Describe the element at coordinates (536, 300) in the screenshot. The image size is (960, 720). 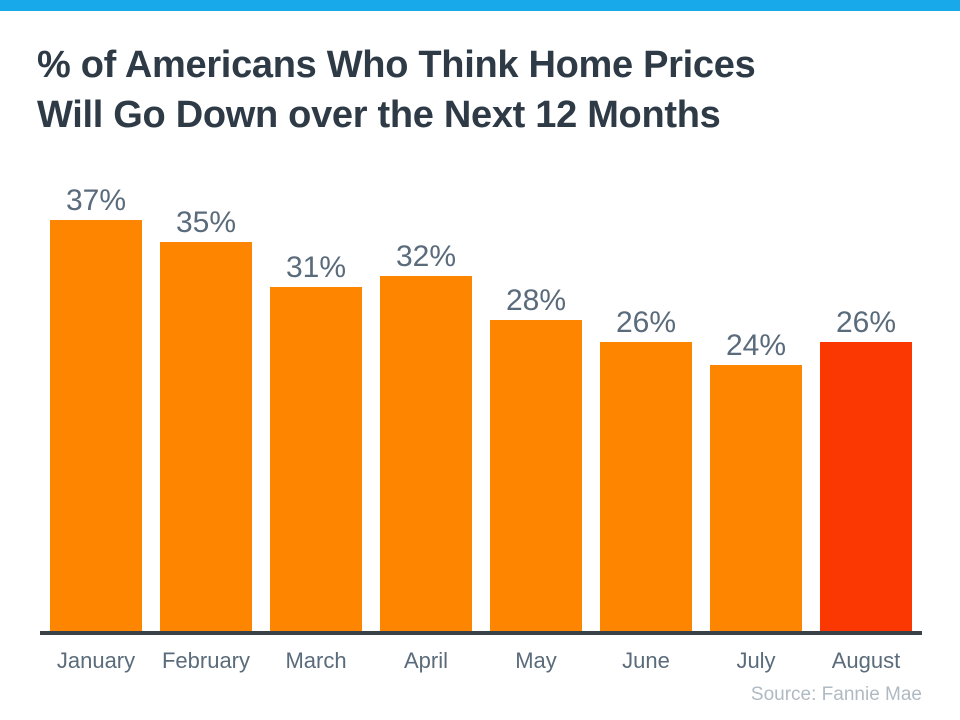
I see `bar-value-label: 28%` at that location.